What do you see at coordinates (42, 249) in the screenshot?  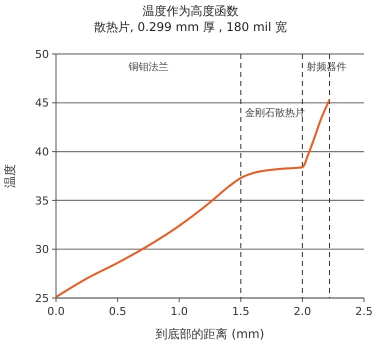 I see `y-tick-label: 30` at bounding box center [42, 249].